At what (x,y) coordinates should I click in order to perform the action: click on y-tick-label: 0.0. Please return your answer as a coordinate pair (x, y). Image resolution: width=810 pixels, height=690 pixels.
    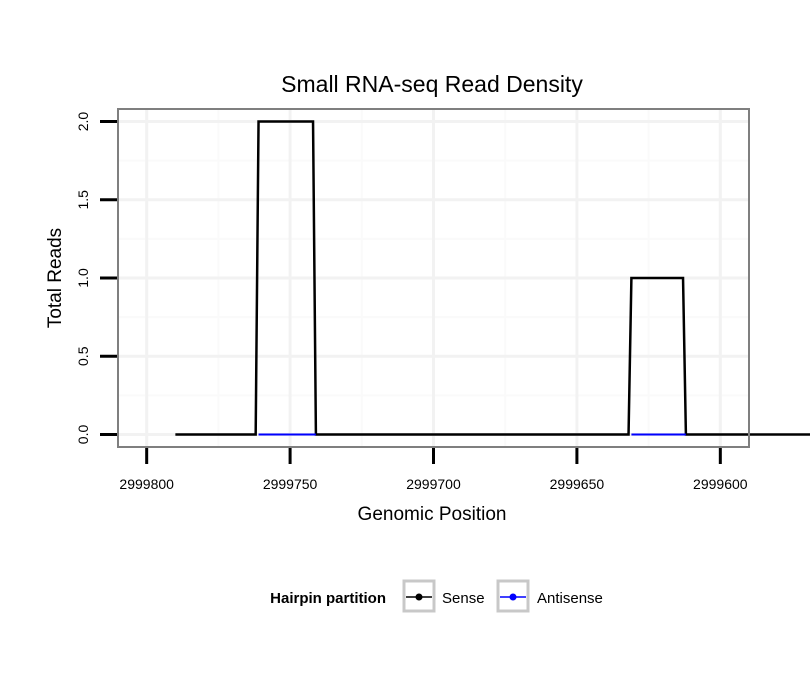
    Looking at the image, I should click on (83, 435).